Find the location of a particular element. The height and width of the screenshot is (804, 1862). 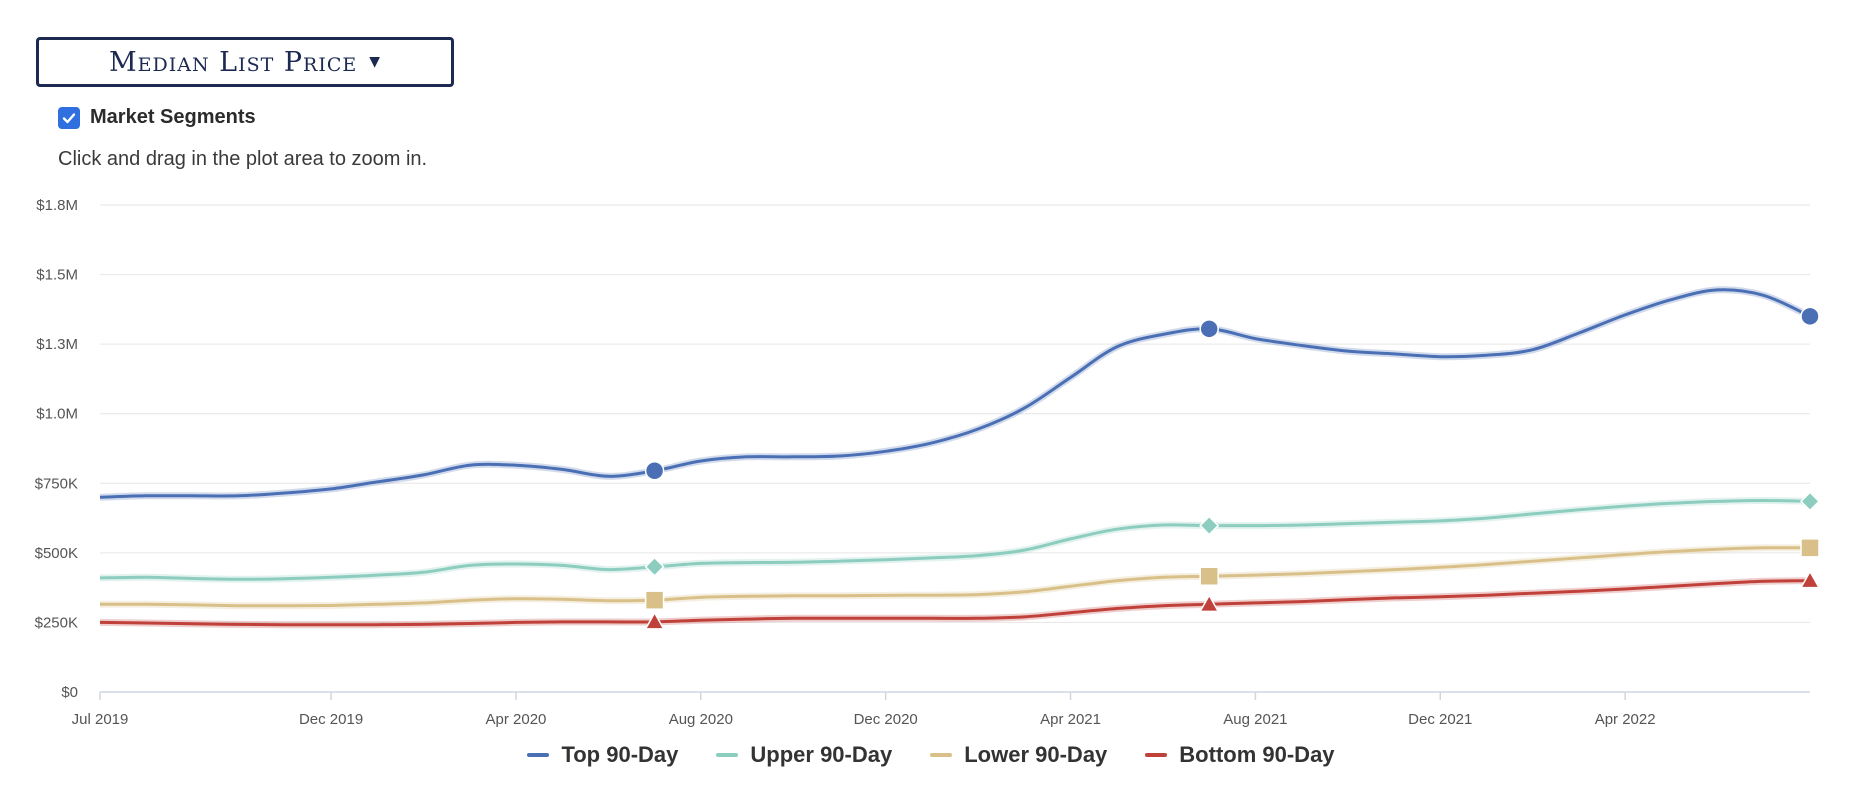

legend-item-bottom-90-day: Bottom 90-Day is located at coordinates (1240, 755).